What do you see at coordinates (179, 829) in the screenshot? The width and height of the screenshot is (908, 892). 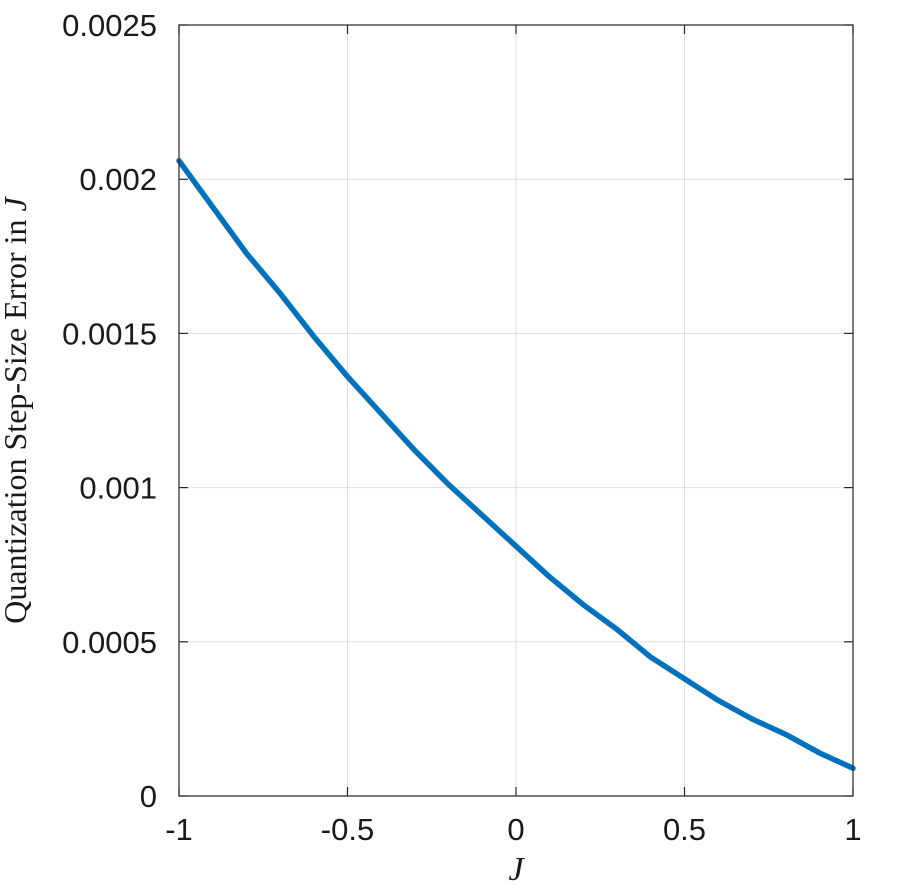 I see `x-tick-label: -1` at bounding box center [179, 829].